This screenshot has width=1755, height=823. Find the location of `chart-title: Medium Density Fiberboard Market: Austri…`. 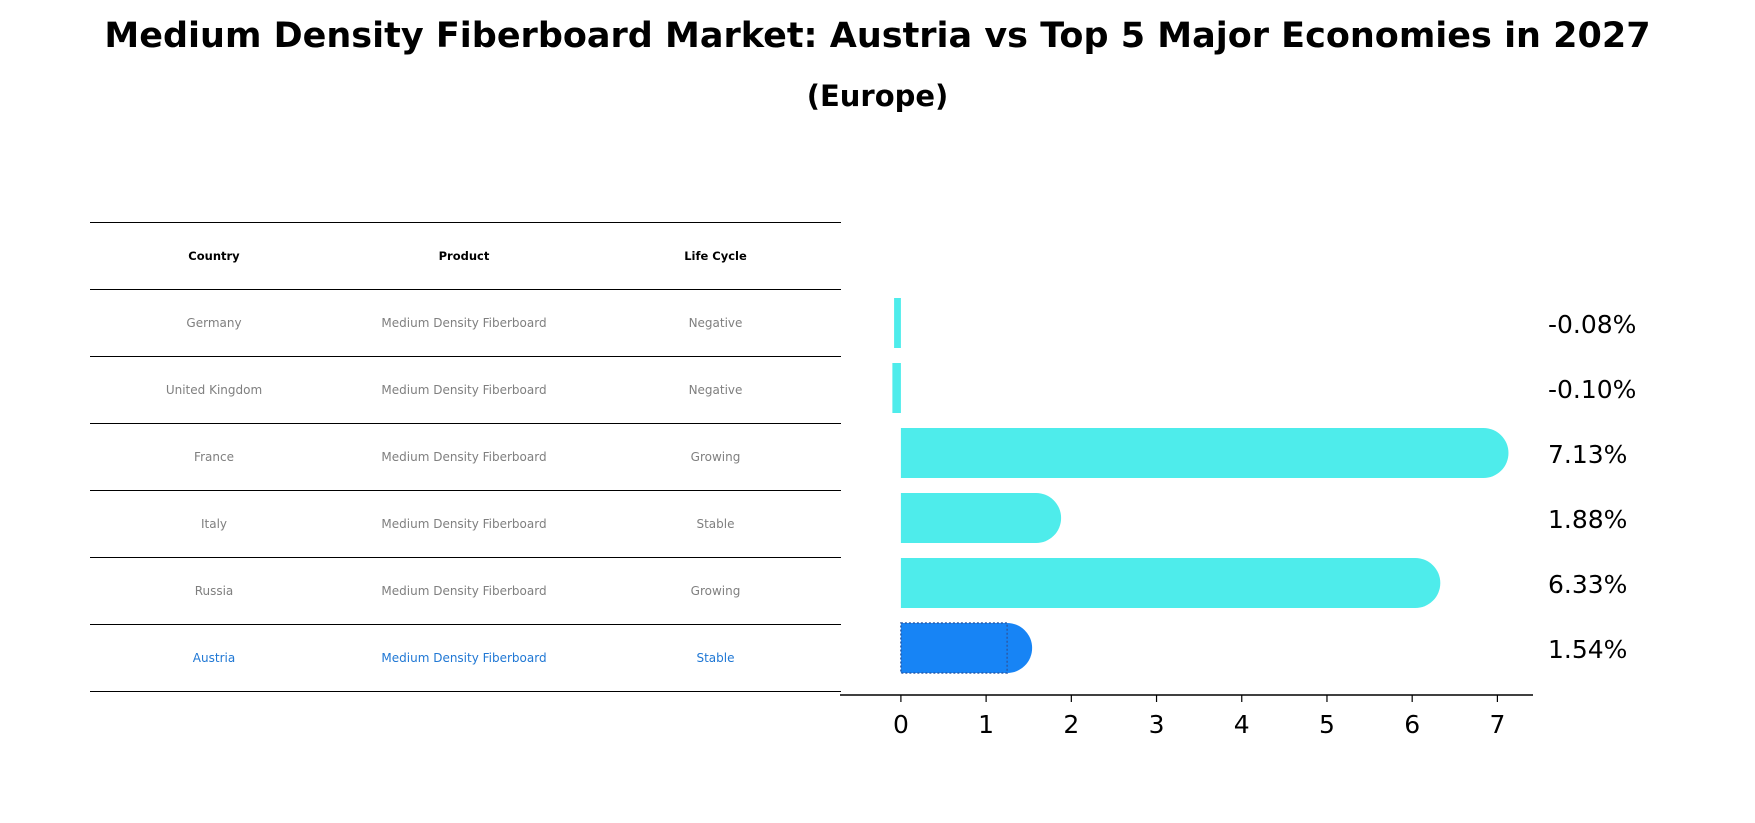

chart-title: Medium Density Fiberboard Market: Austri… is located at coordinates (877, 36).